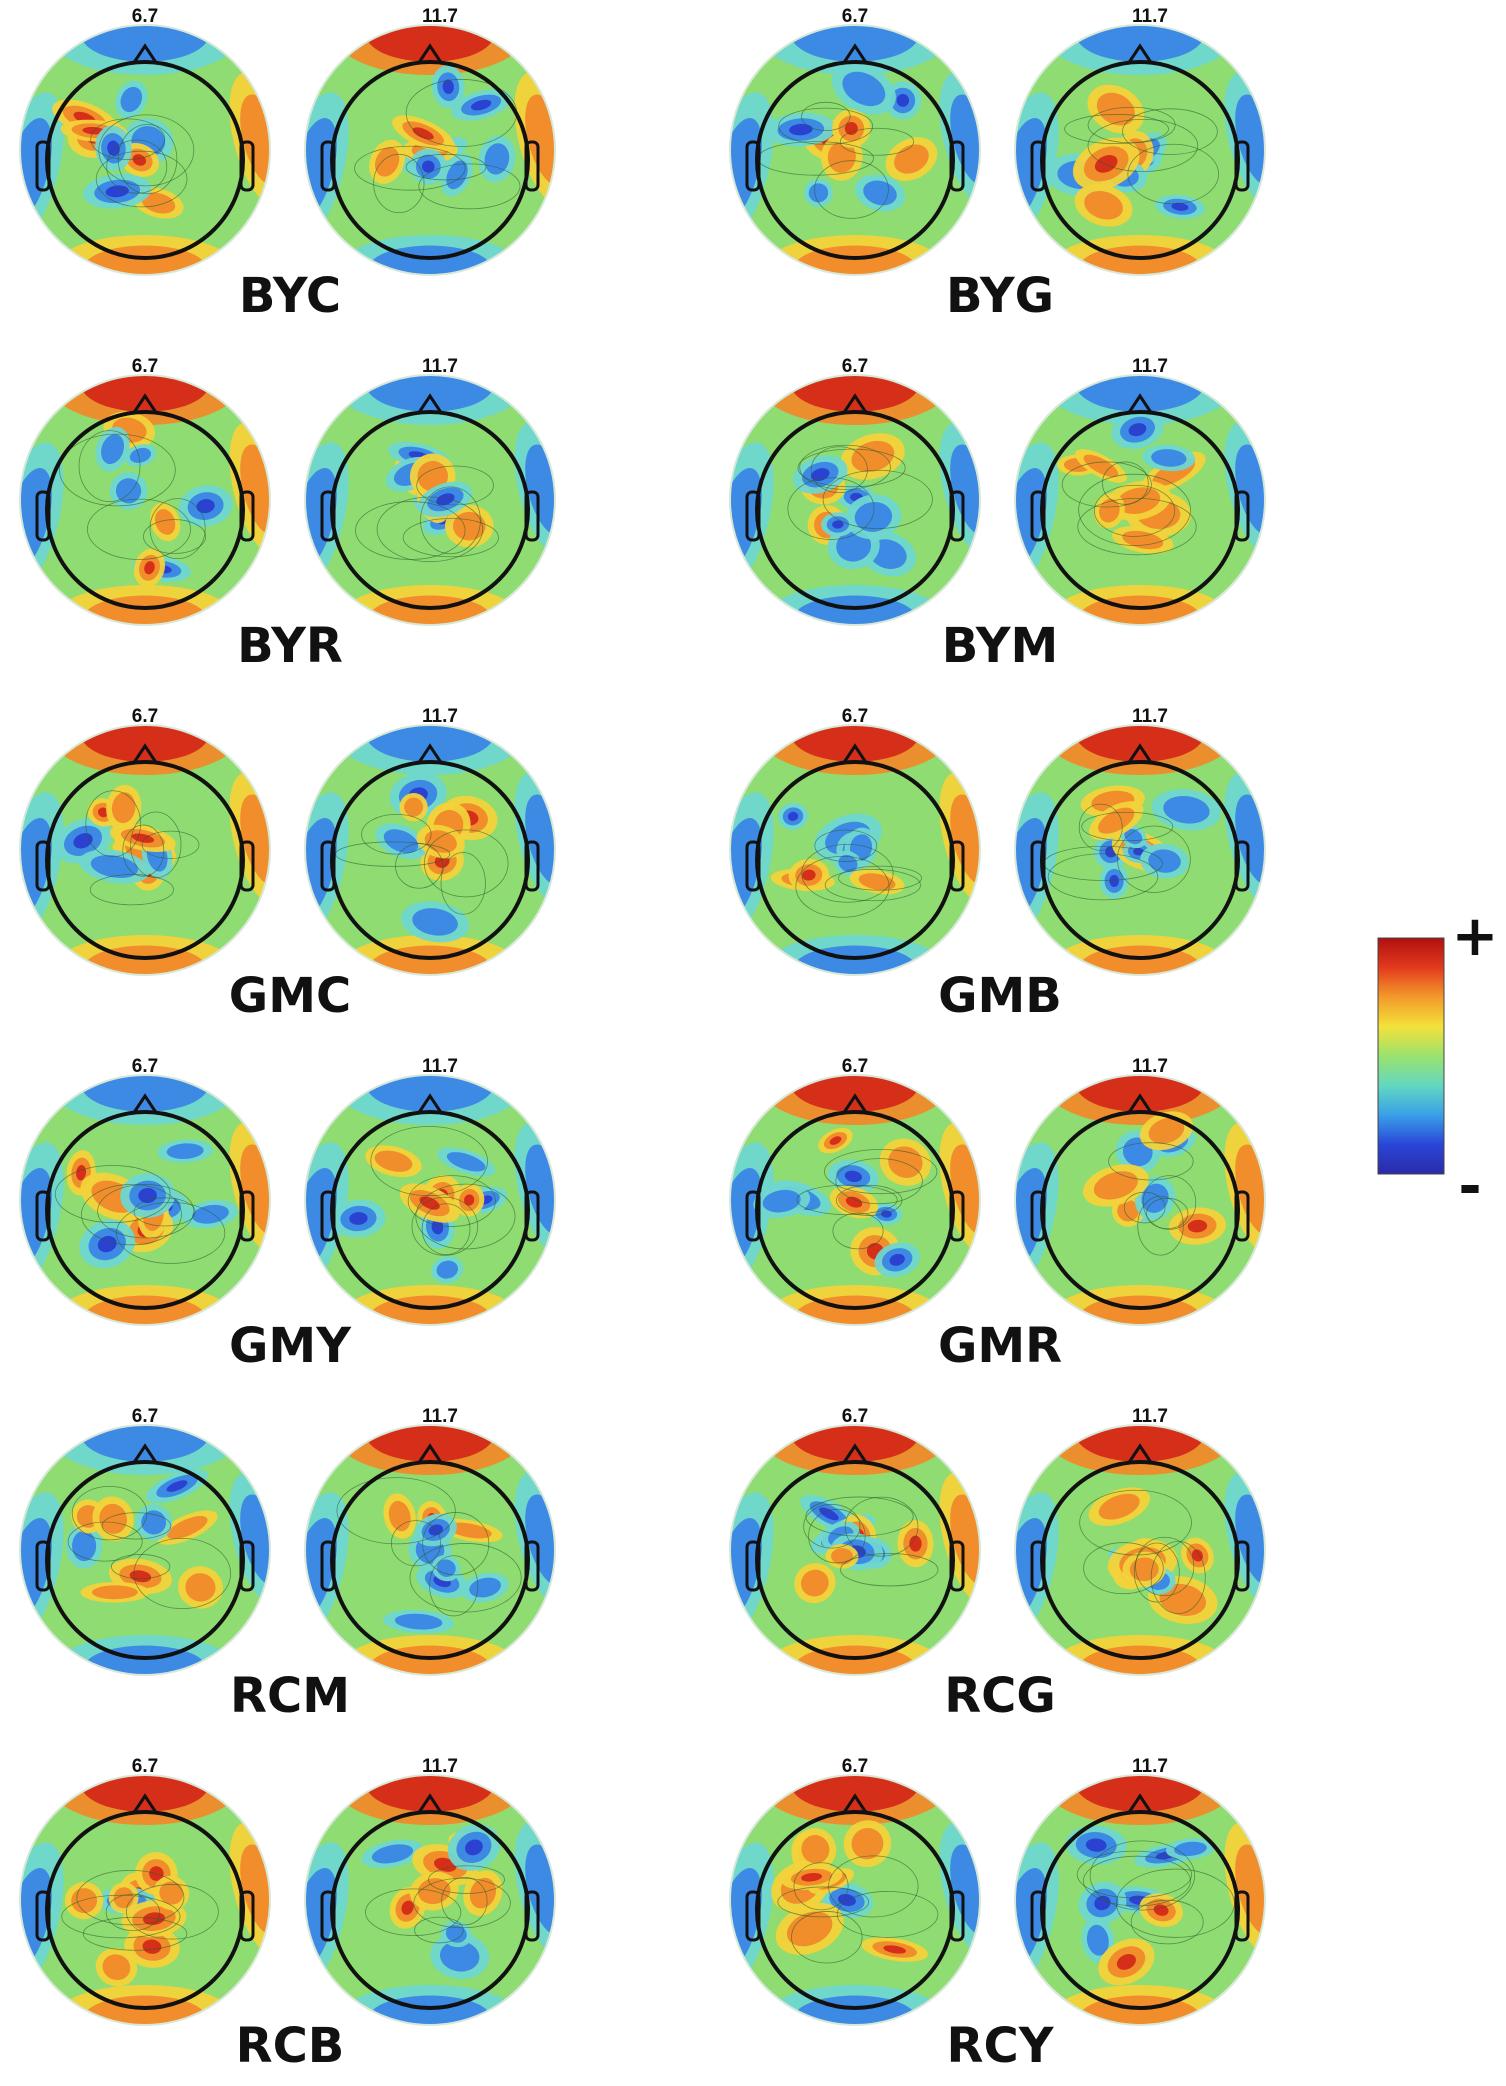  I want to click on panel-byg: 6.7 11.7 BYG, so click(997, 165).